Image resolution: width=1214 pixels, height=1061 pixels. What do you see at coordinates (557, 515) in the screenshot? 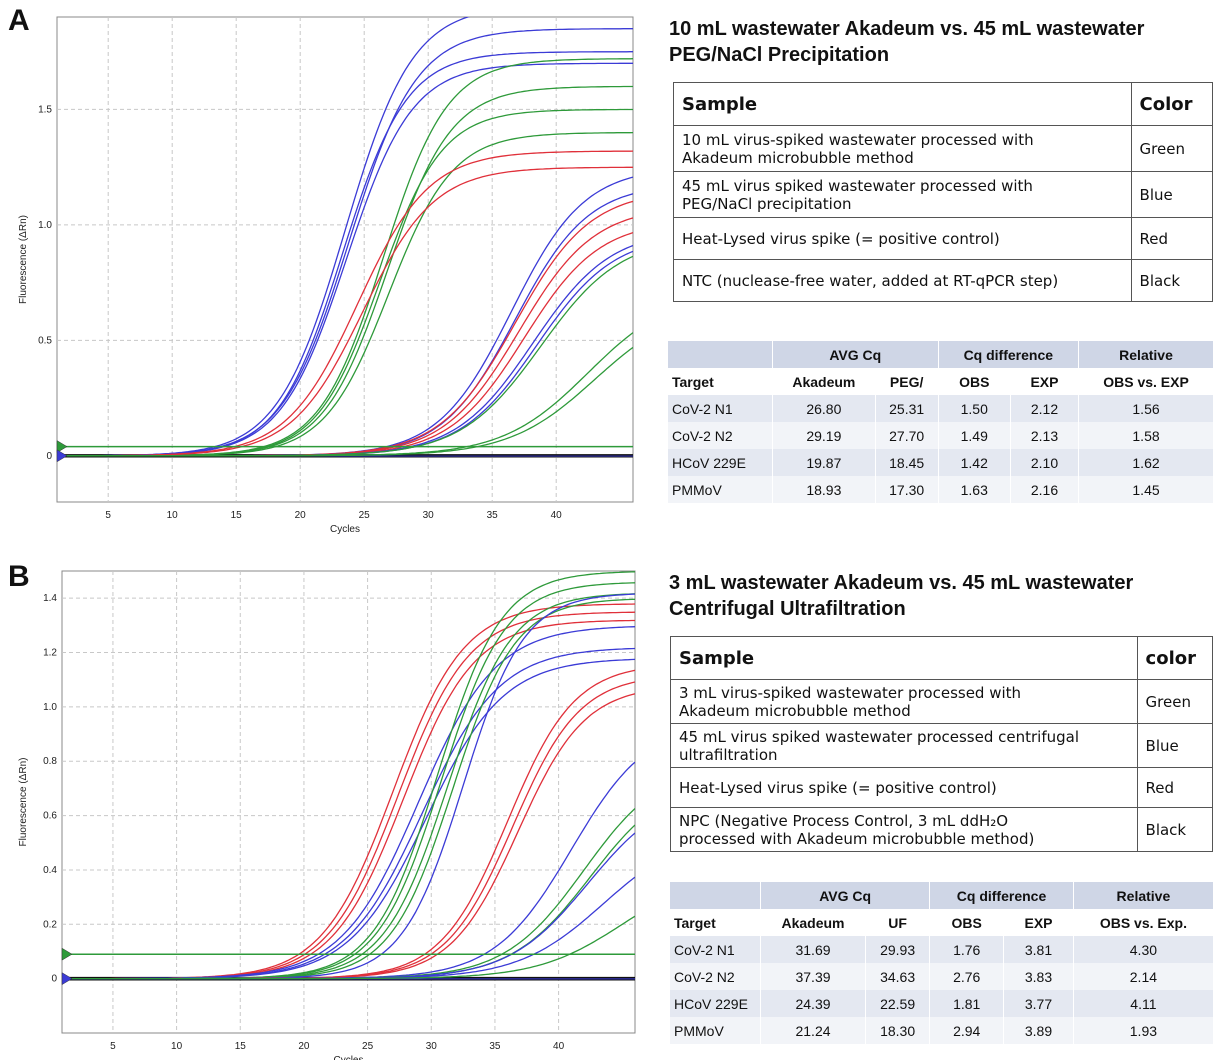
I see `x-tick-label: 40` at bounding box center [557, 515].